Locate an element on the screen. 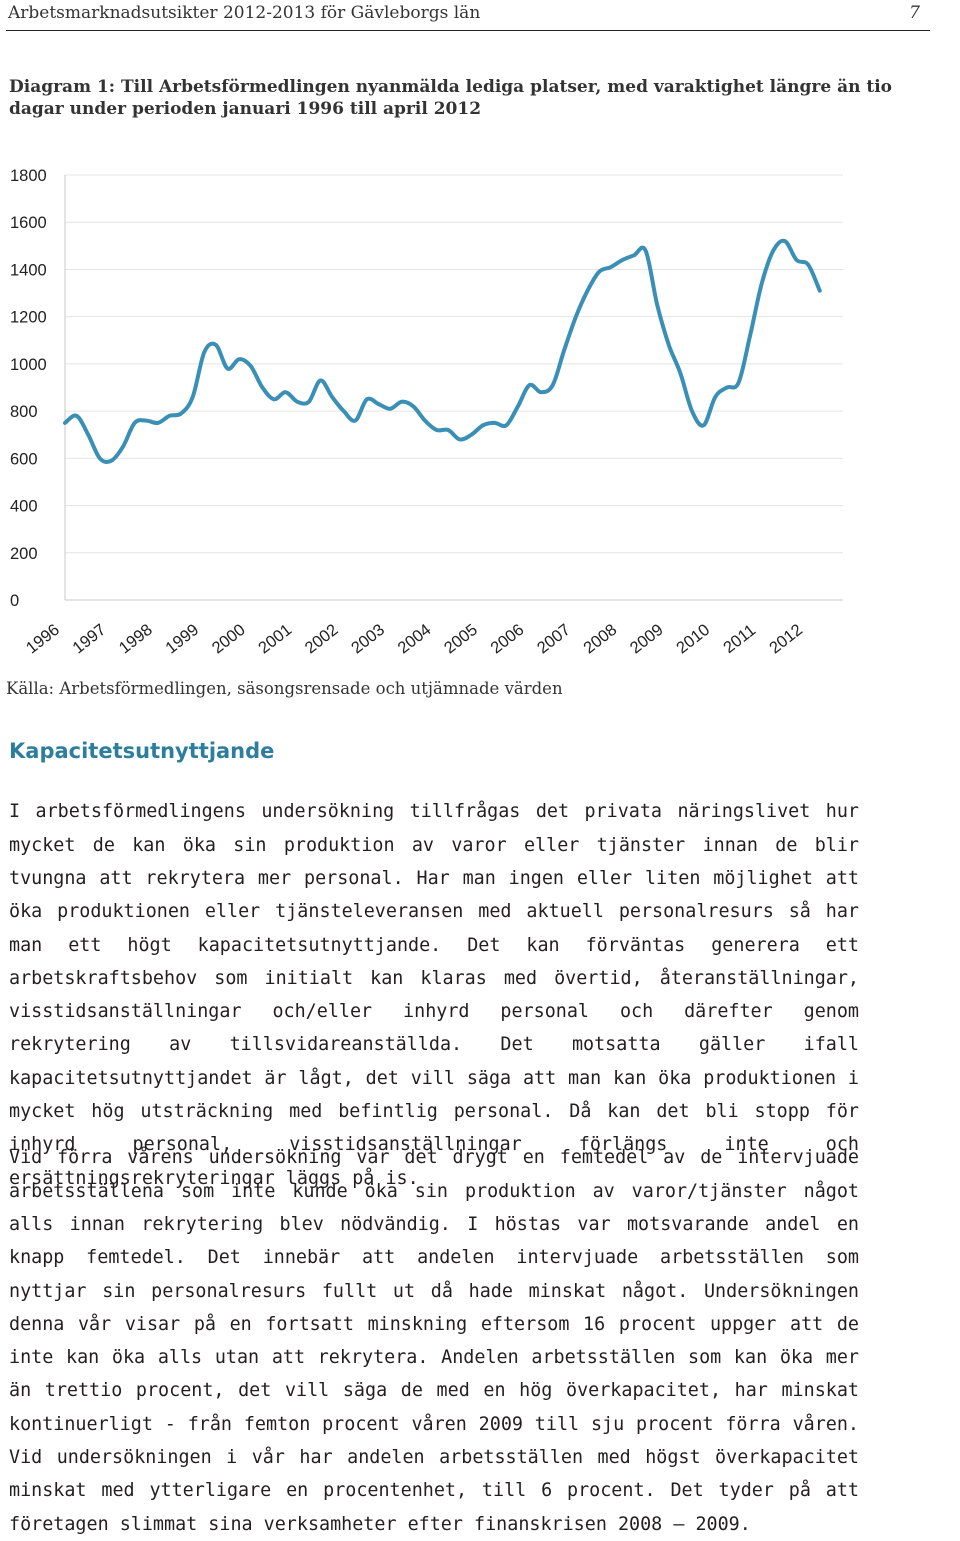  x-tick-label: 1999 is located at coordinates (182, 639).